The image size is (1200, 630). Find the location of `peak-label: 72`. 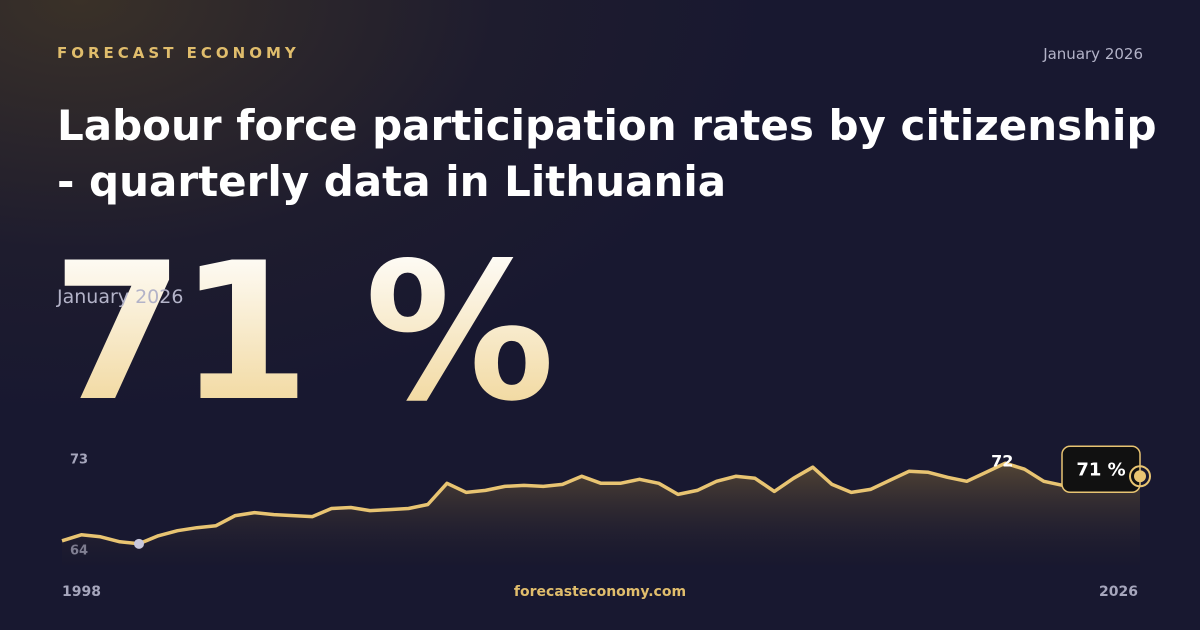

peak-label: 72 is located at coordinates (1002, 461).